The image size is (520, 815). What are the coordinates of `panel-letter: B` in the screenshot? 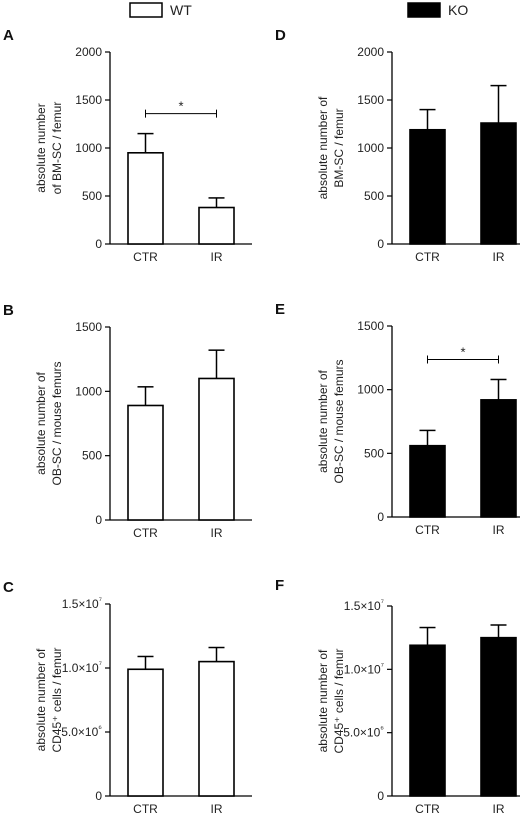 It's located at (8, 310).